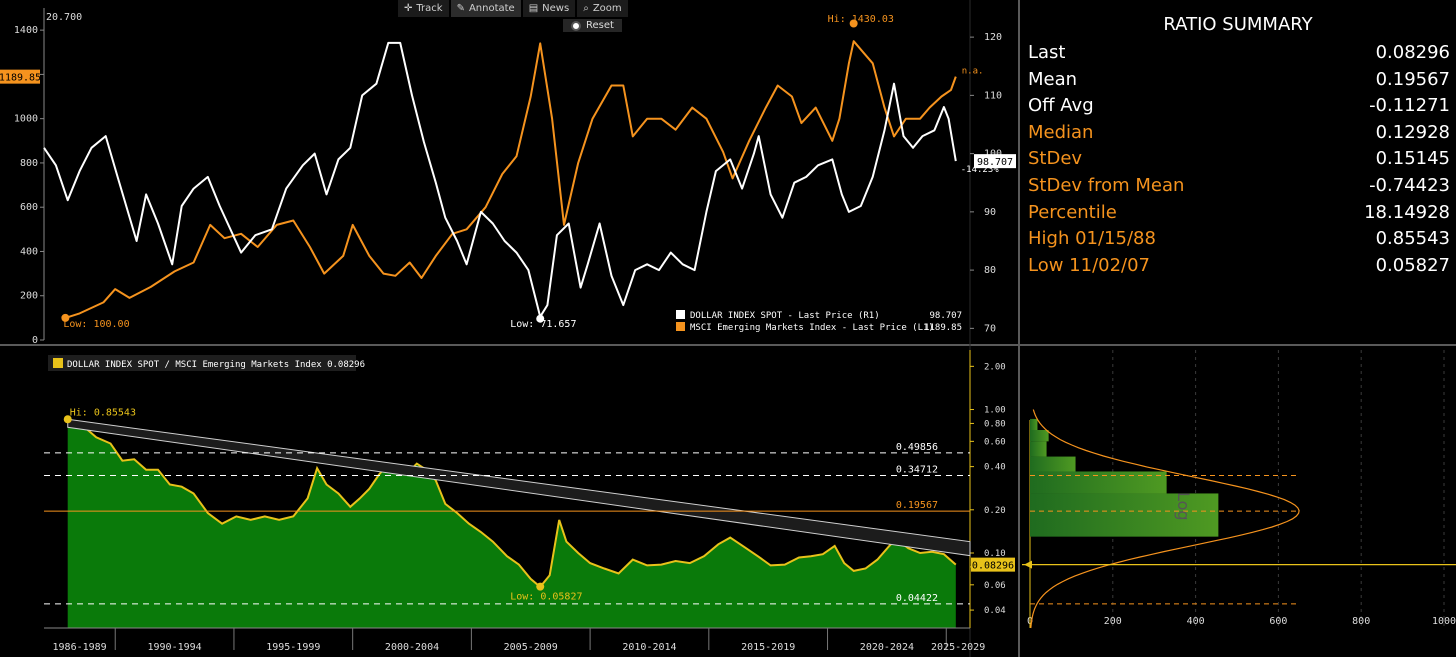 The height and width of the screenshot is (657, 1456). I want to click on ratio-high-marker, so click(67, 419).